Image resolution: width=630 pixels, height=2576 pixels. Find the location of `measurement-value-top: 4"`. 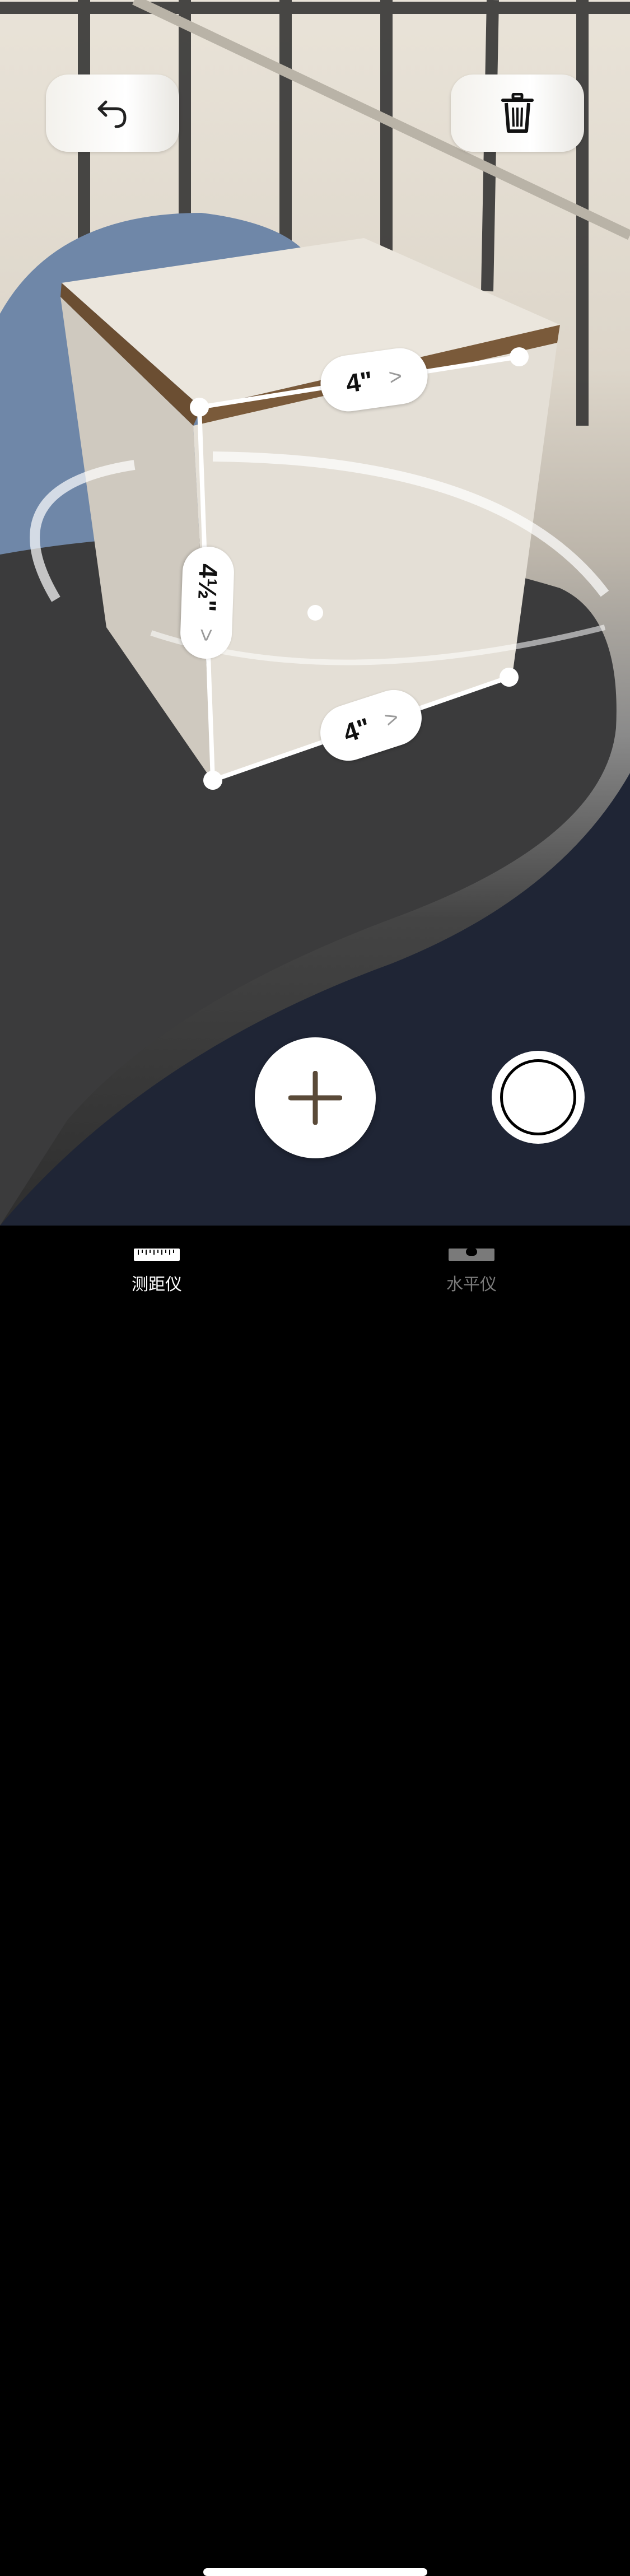

measurement-value-top: 4" is located at coordinates (360, 381).